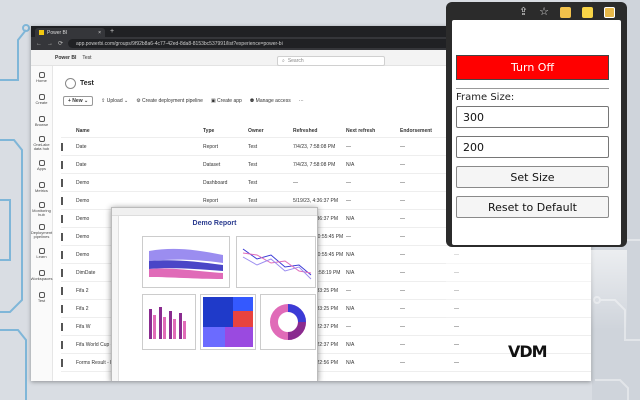  What do you see at coordinates (39, 43) in the screenshot?
I see `back-icon: ←` at bounding box center [39, 43].